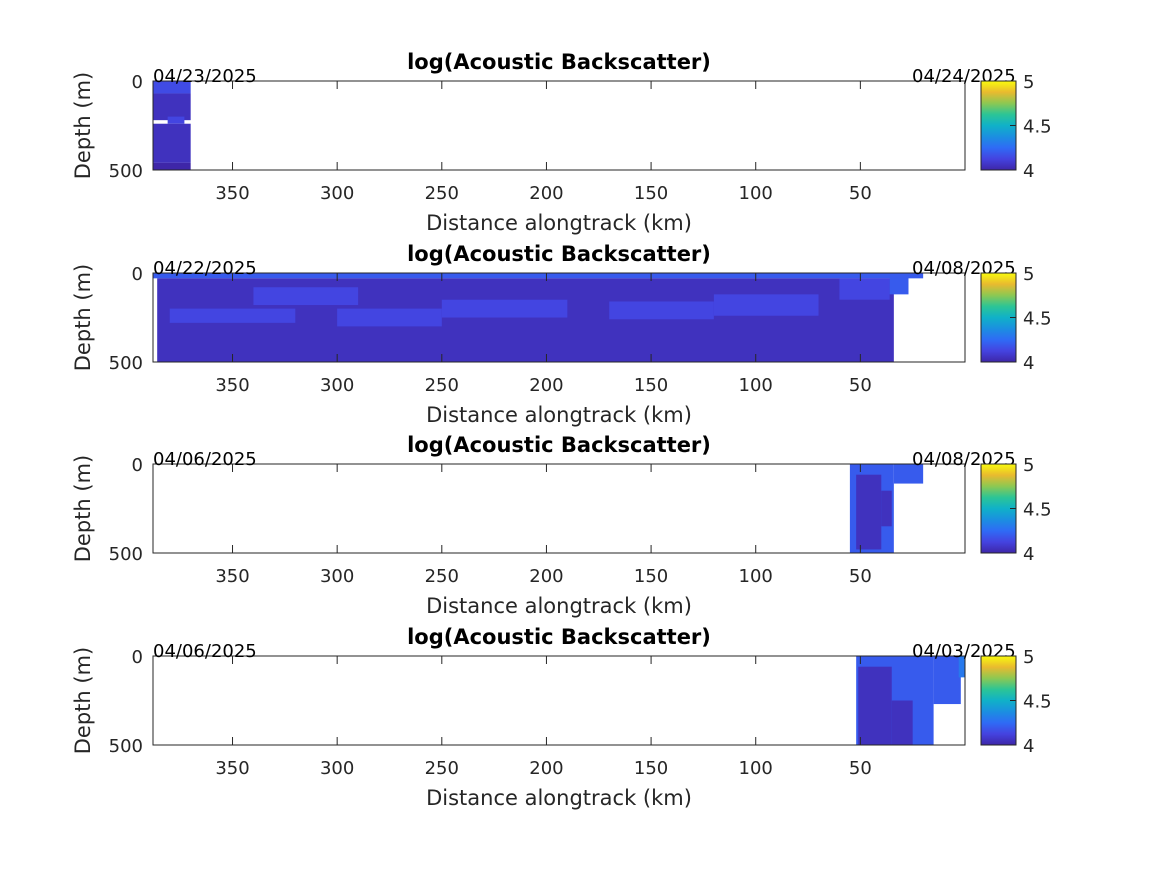 This screenshot has height=880, width=1167. Describe the element at coordinates (205, 76) in the screenshot. I see `date-start-label: 04/23/2025` at that location.